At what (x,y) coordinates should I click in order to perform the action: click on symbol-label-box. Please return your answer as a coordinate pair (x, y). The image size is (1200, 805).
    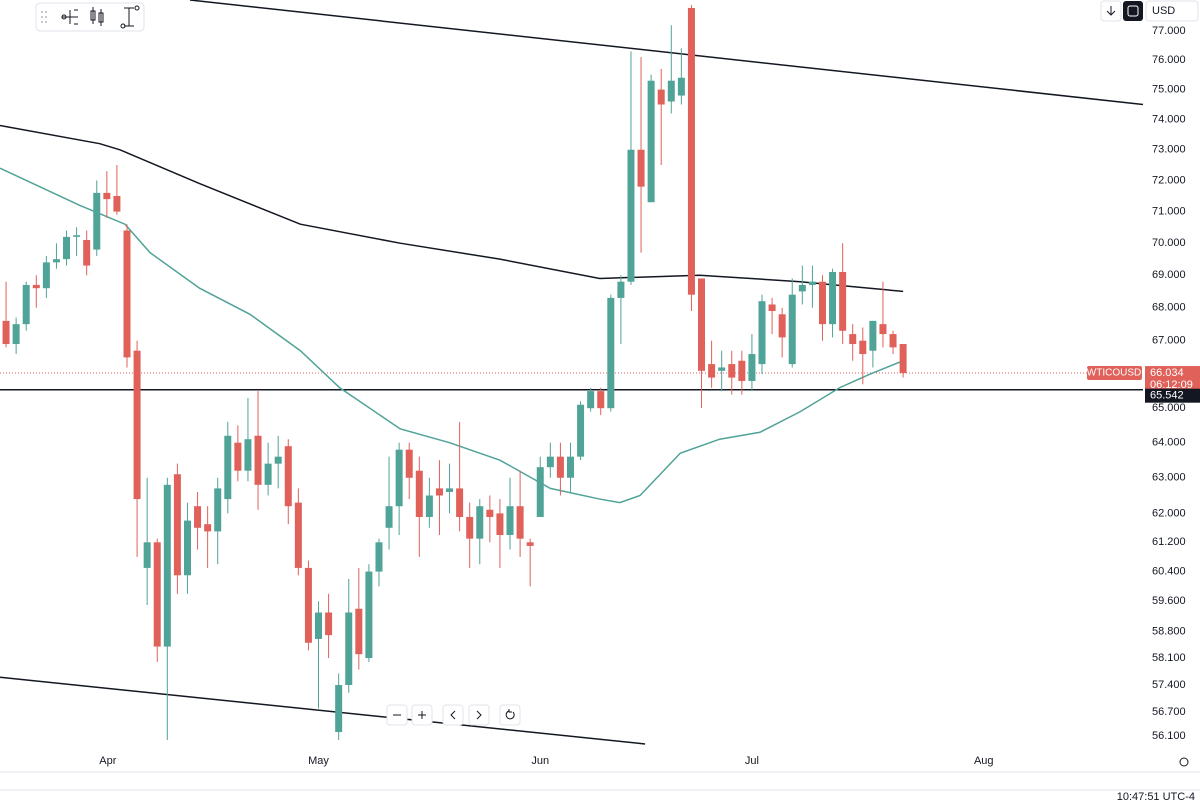
    Looking at the image, I should click on (1114, 373).